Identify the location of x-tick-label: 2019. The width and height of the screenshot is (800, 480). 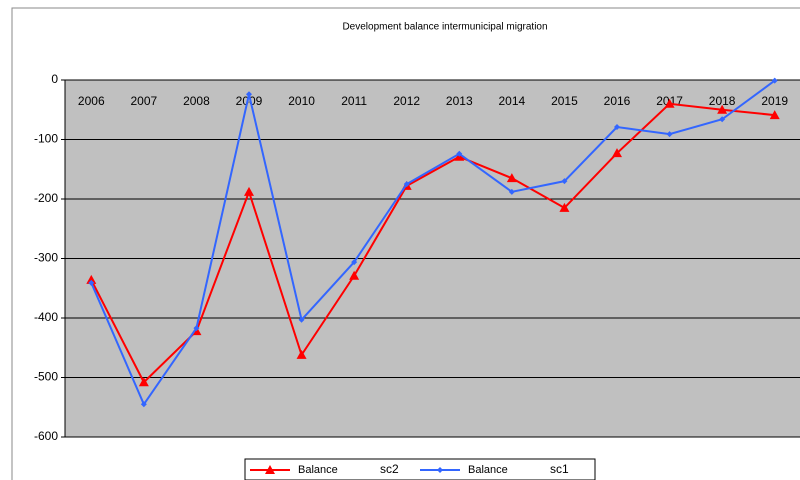
(774, 101).